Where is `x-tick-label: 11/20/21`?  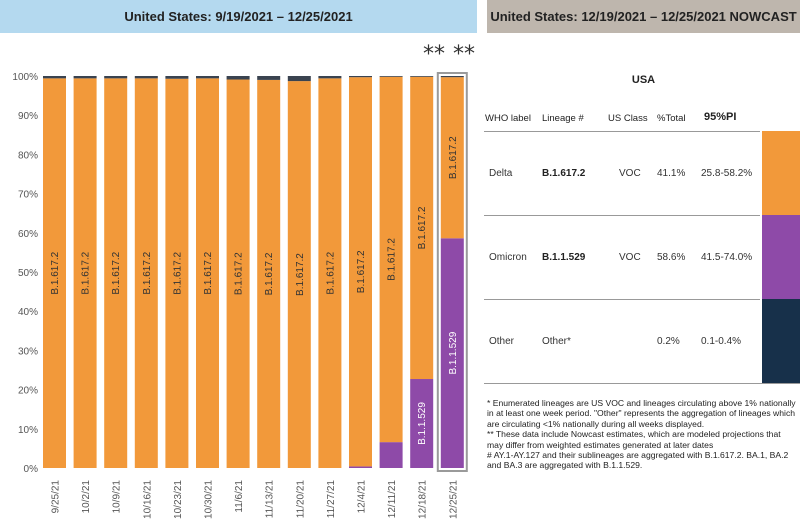
x-tick-label: 11/20/21 is located at coordinates (300, 499).